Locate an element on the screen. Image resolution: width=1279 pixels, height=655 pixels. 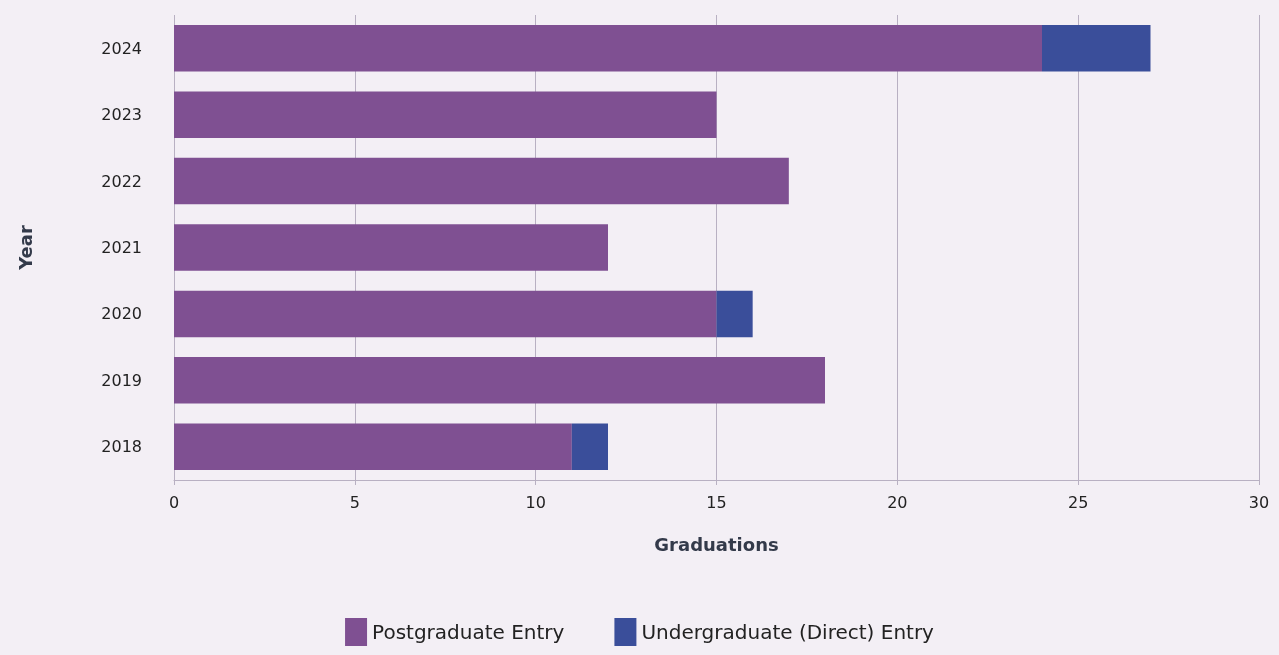
y-tick-label: 2023 is located at coordinates (121, 115).